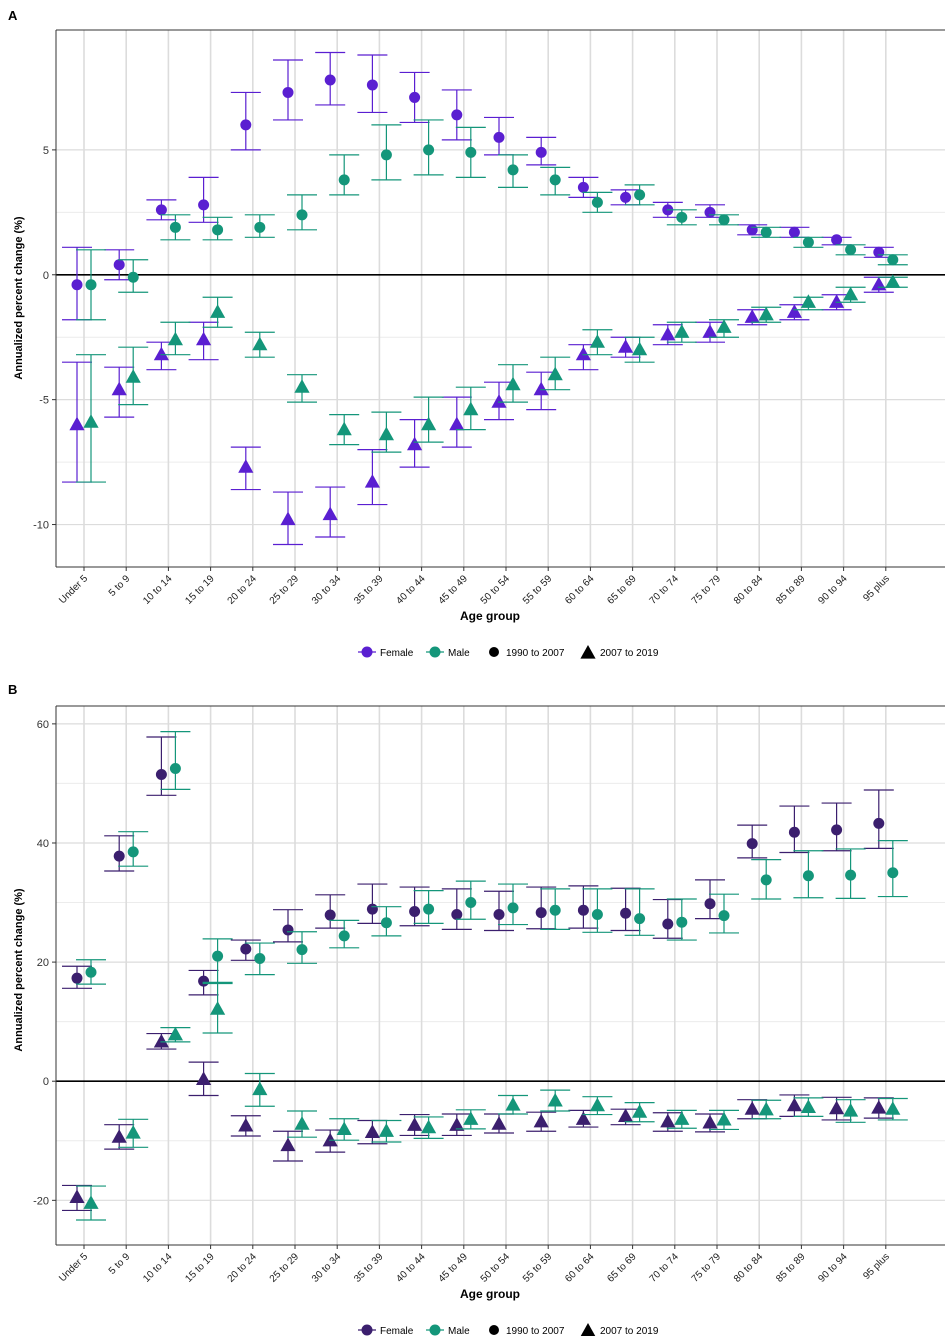 The width and height of the screenshot is (945, 1341). Describe the element at coordinates (43, 725) in the screenshot. I see `y-tick-label: 60` at that location.